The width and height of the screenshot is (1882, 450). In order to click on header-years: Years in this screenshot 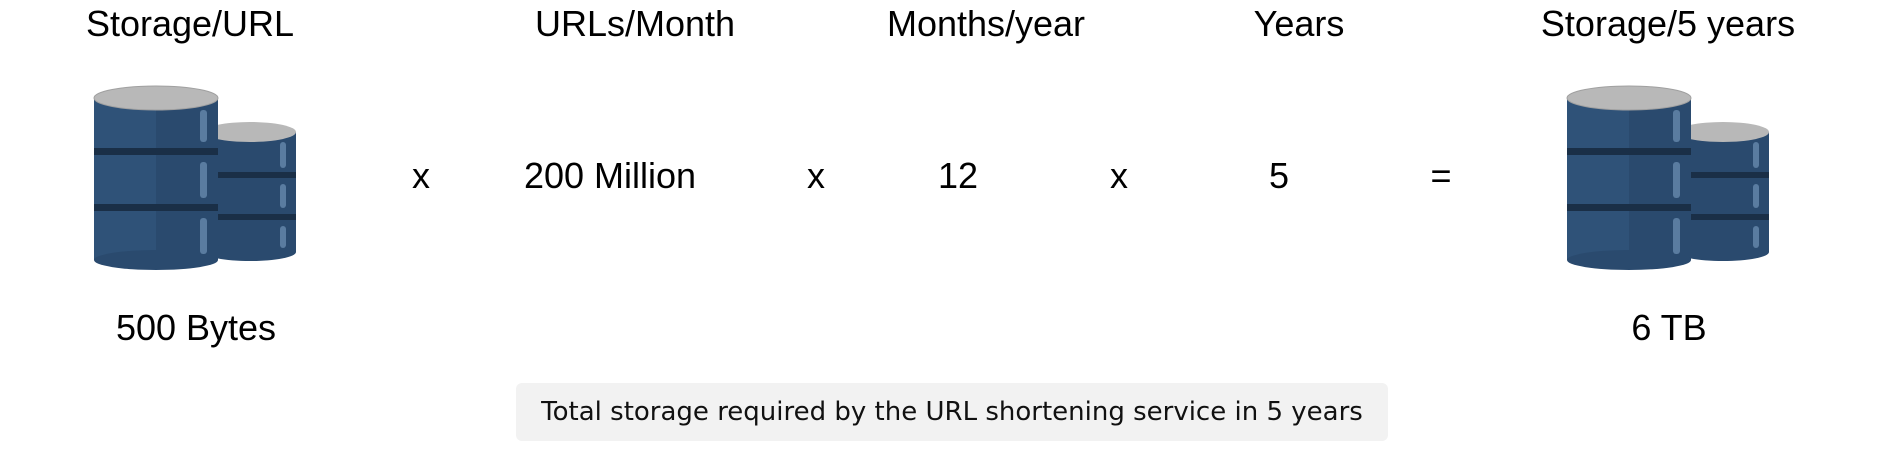, I will do `click(1299, 23)`.